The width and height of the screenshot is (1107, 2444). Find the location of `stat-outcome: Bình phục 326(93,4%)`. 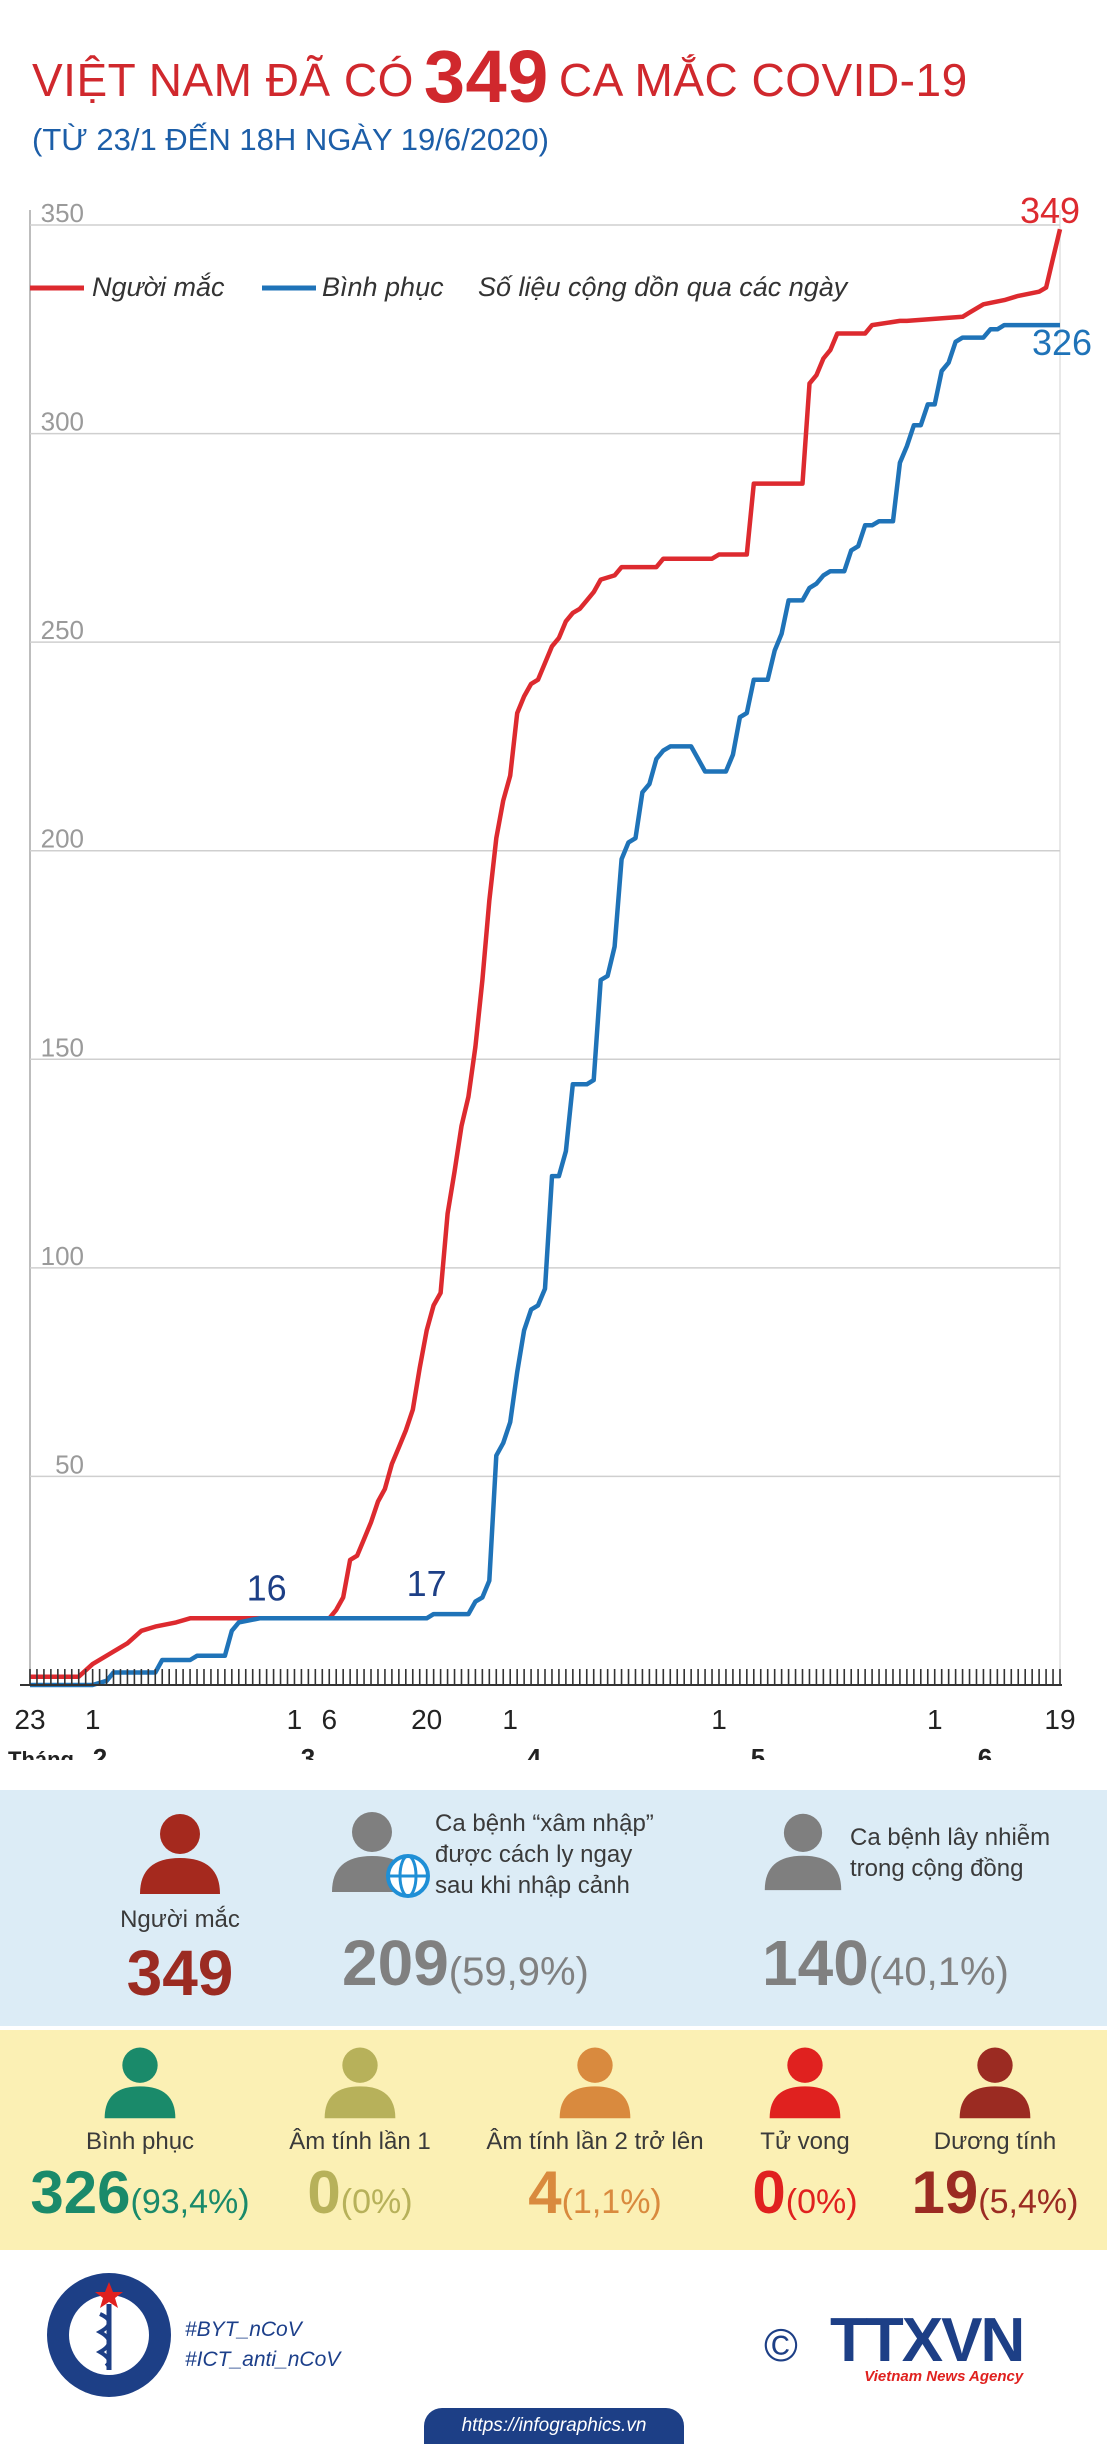

stat-outcome: Bình phục 326(93,4%) is located at coordinates (140, 2135).